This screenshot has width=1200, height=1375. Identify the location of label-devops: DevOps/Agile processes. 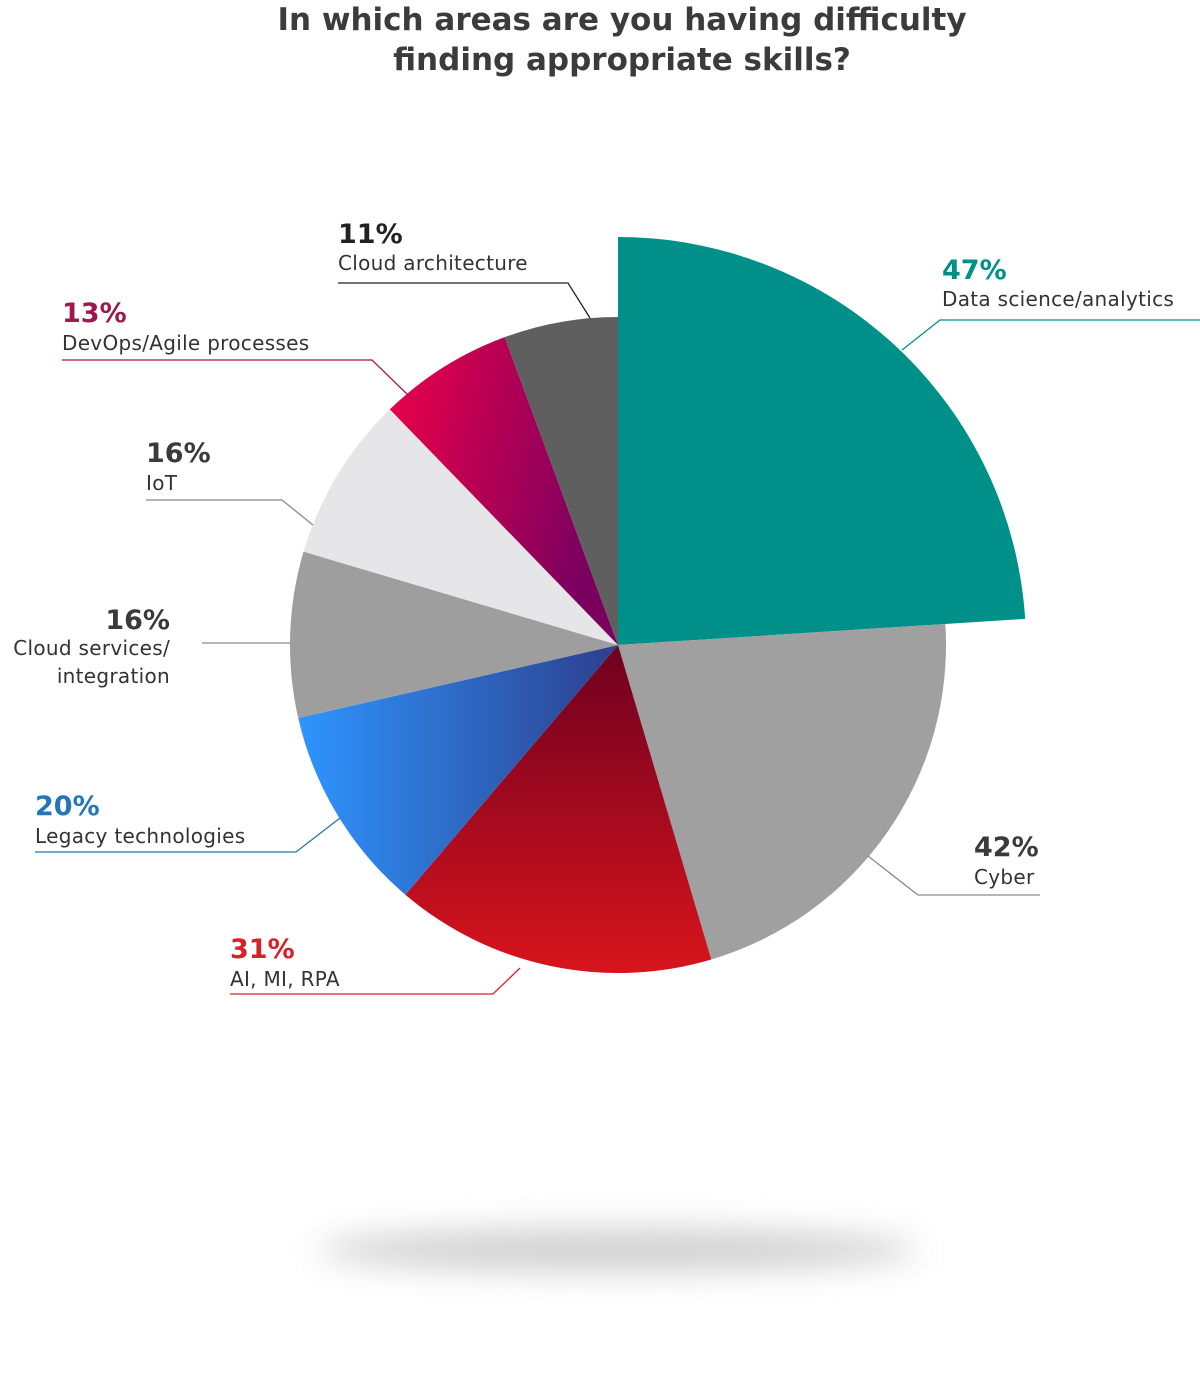
(185, 343).